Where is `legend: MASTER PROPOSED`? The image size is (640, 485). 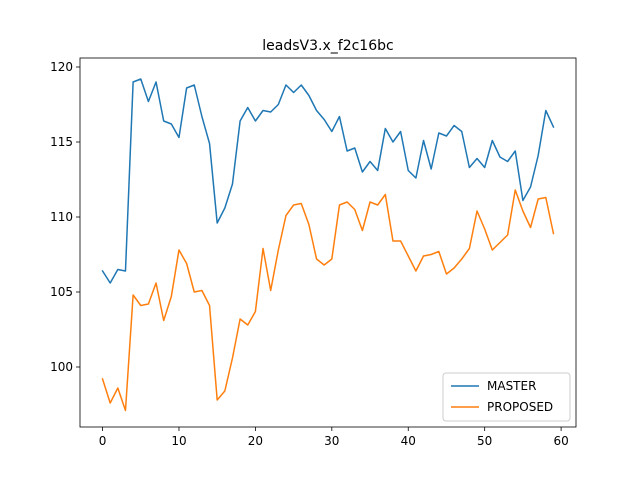
legend: MASTER PROPOSED is located at coordinates (506, 397).